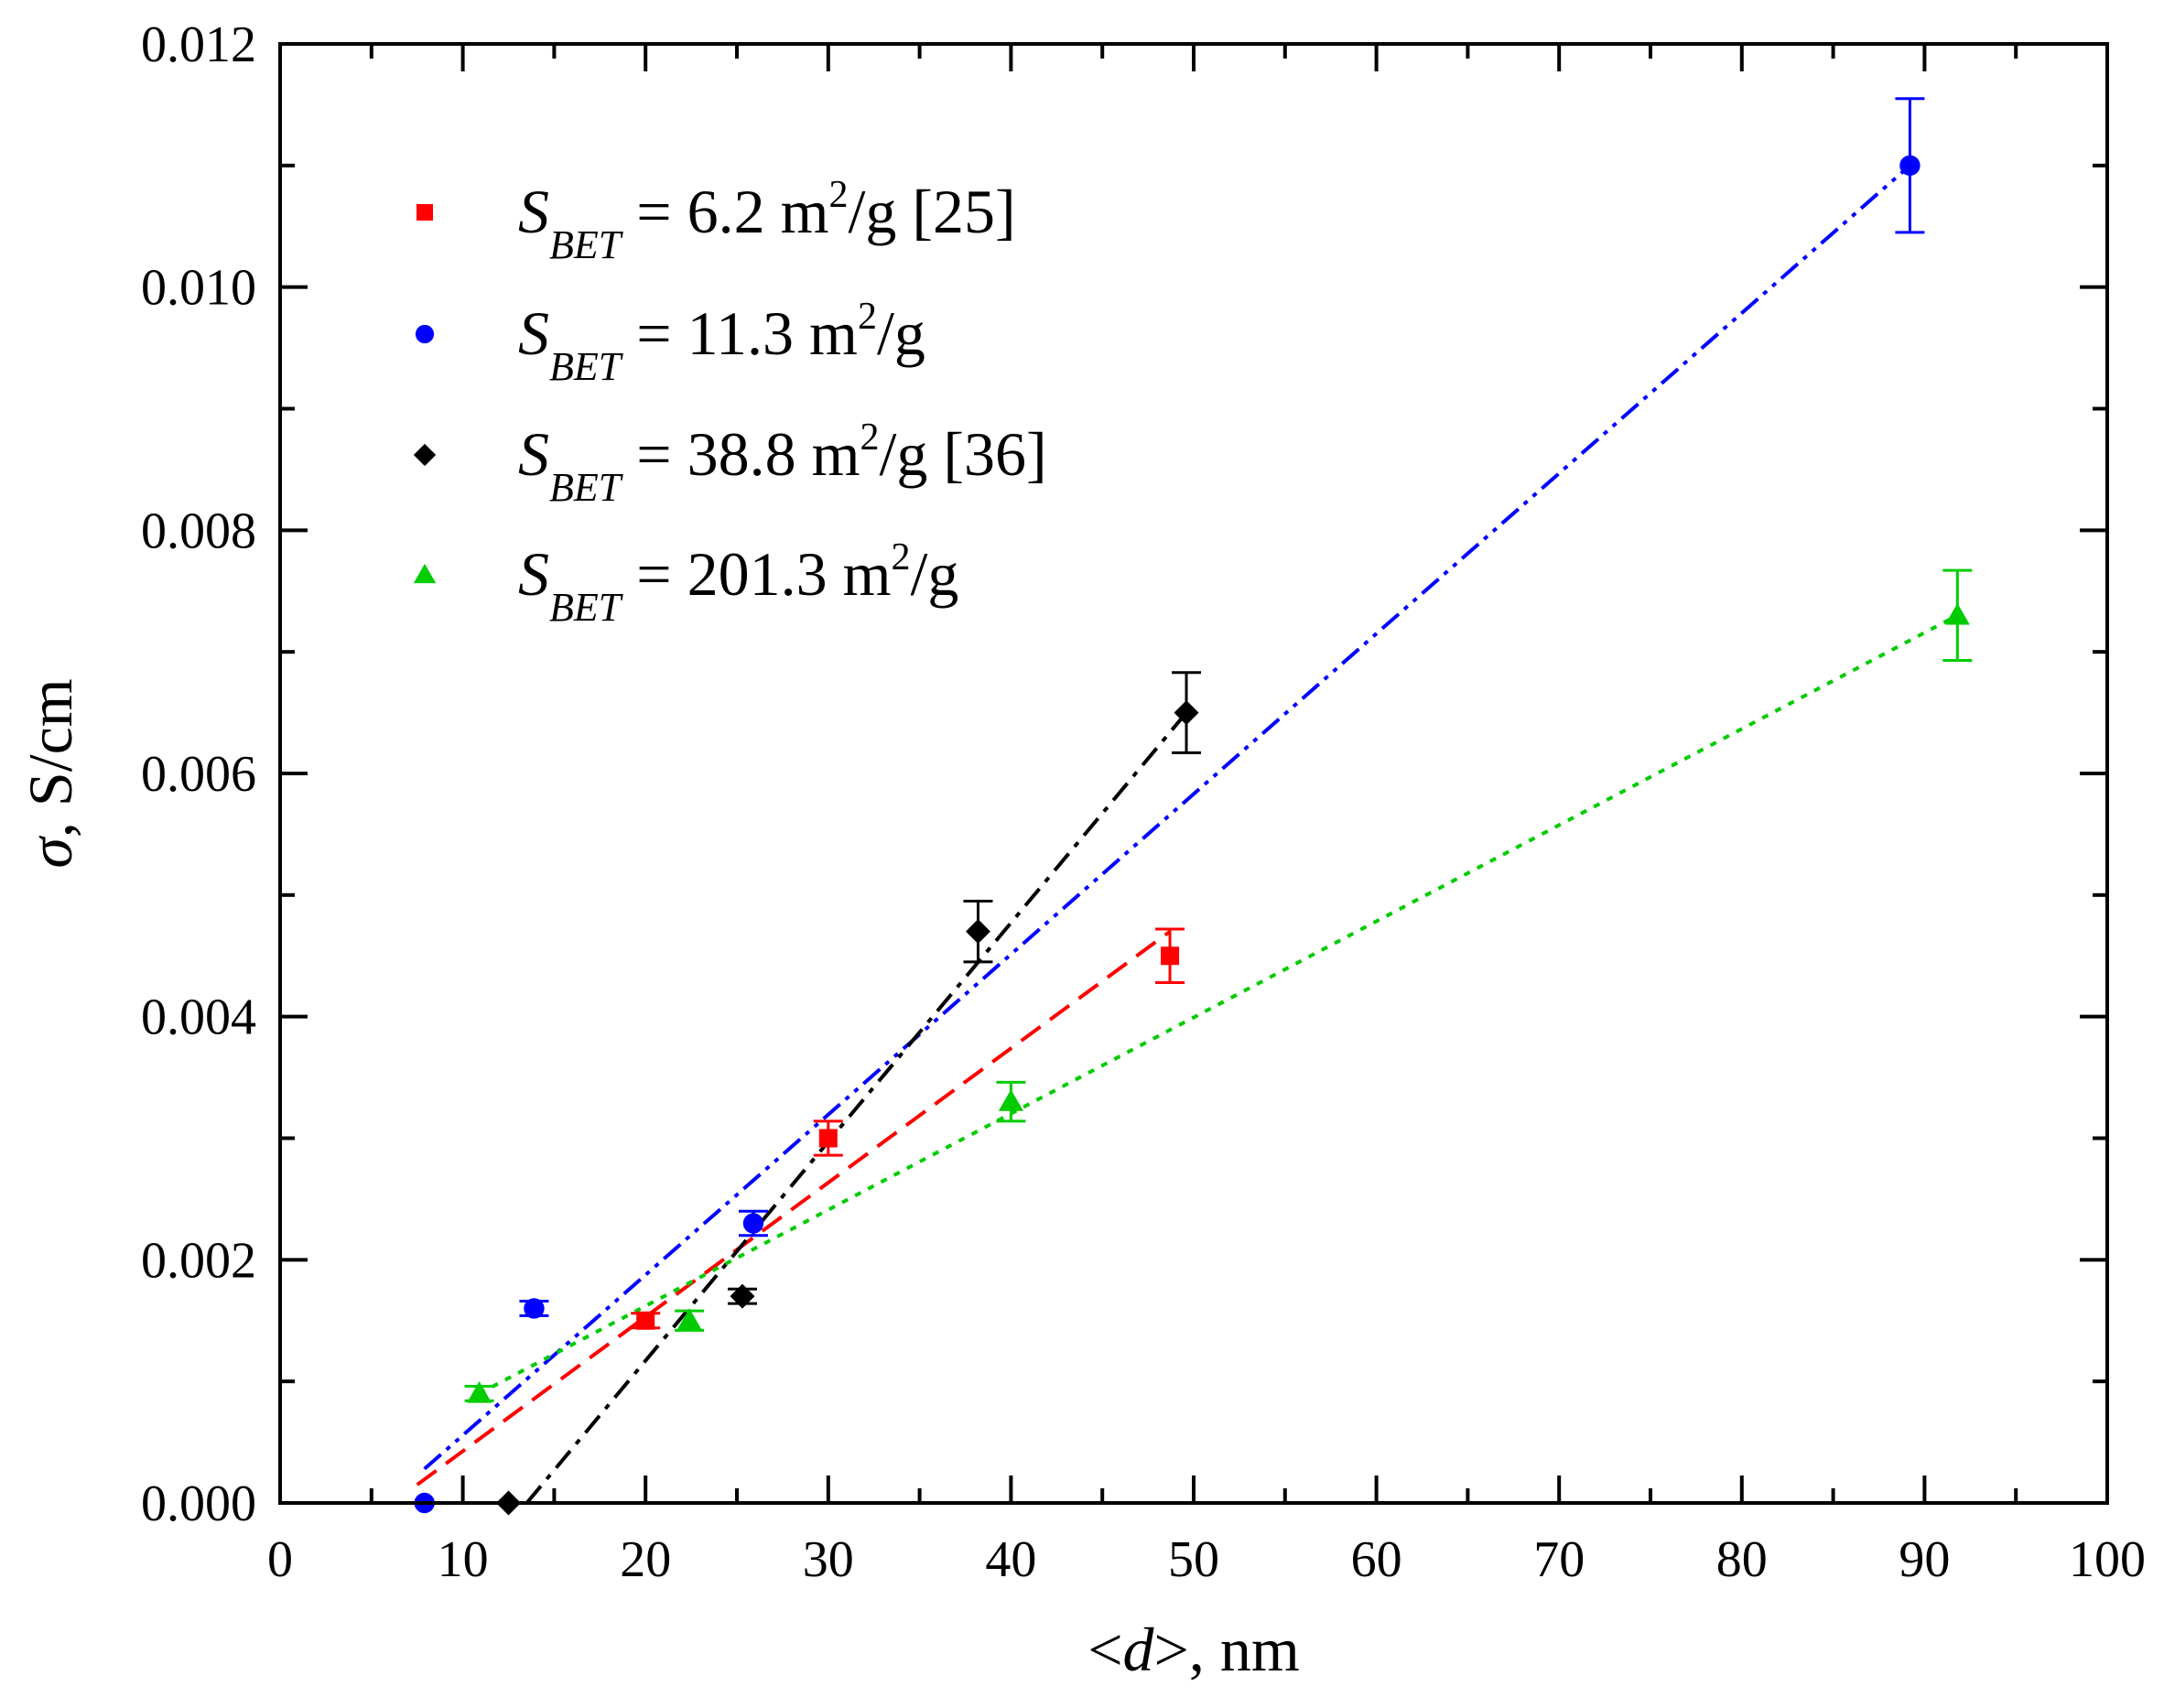  I want to click on x-tick-label: 20, so click(646, 1559).